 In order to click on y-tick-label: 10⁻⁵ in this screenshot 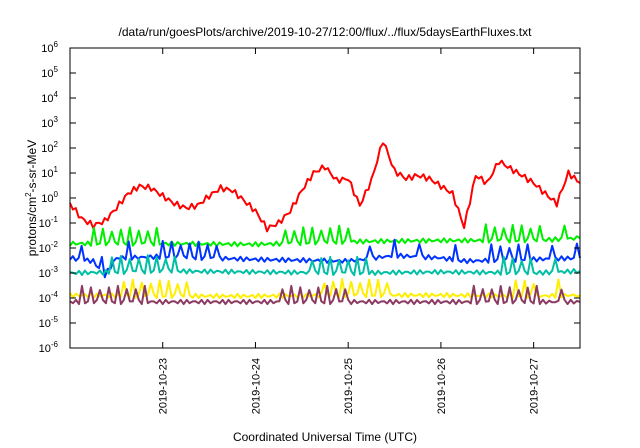, I will do `click(49, 322)`.